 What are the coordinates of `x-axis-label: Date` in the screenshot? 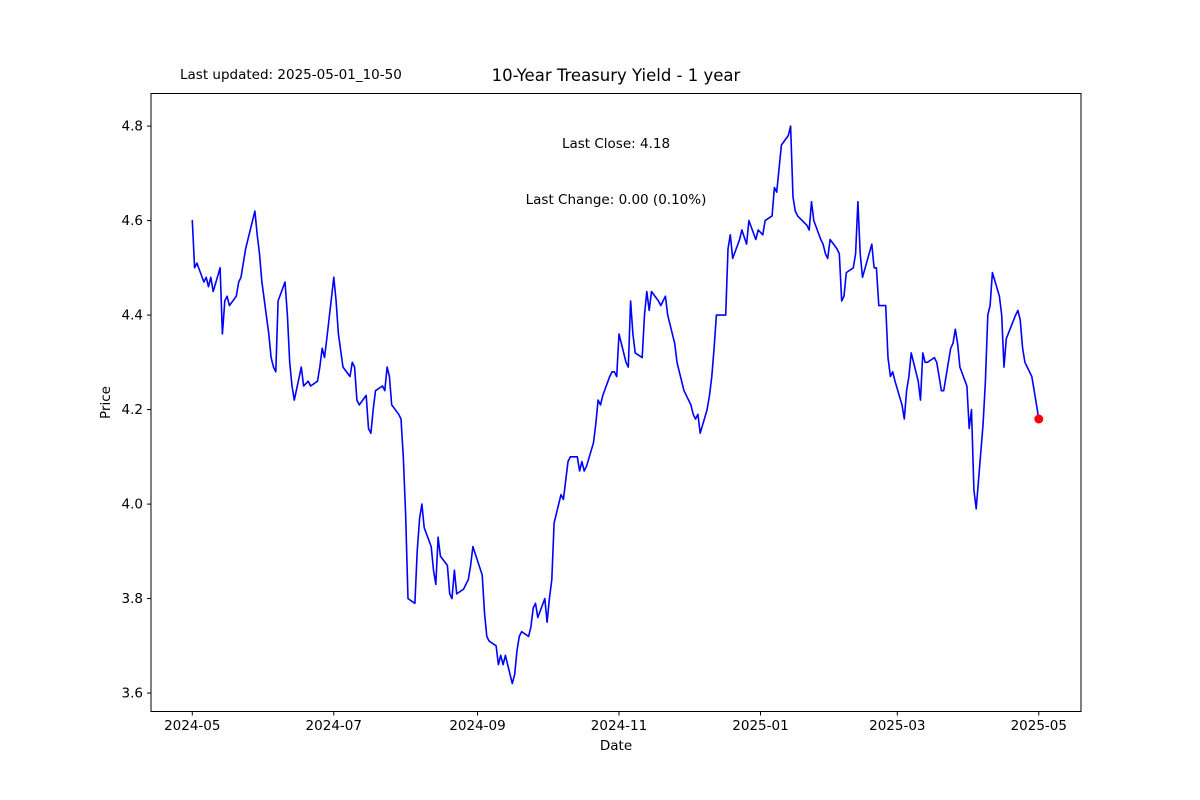 It's located at (616, 746).